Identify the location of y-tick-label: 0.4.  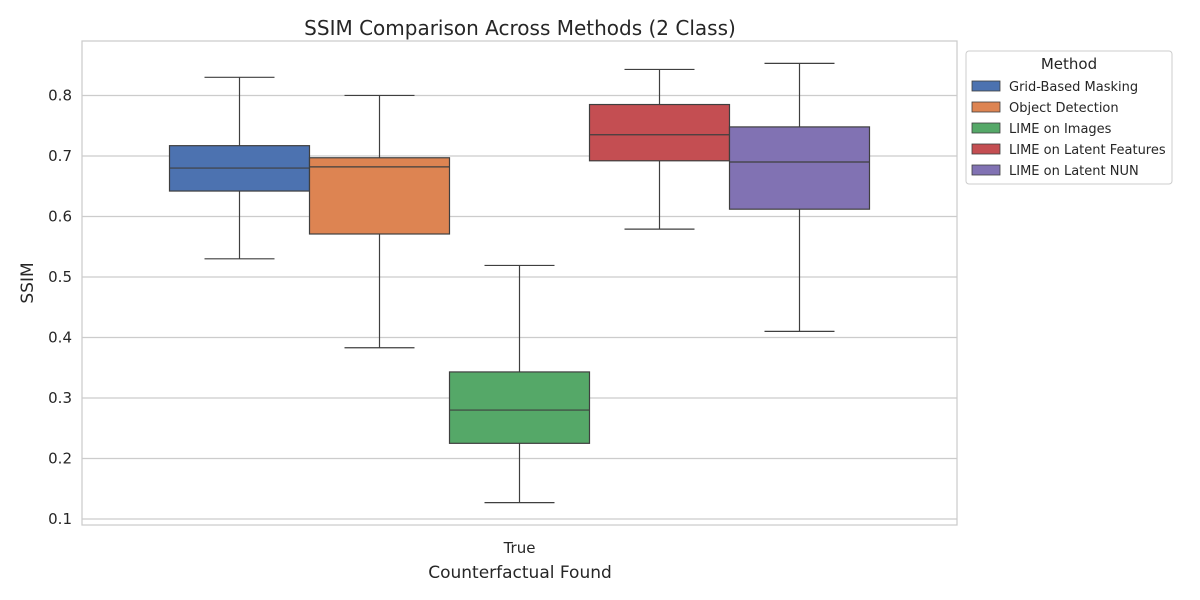
(60, 337).